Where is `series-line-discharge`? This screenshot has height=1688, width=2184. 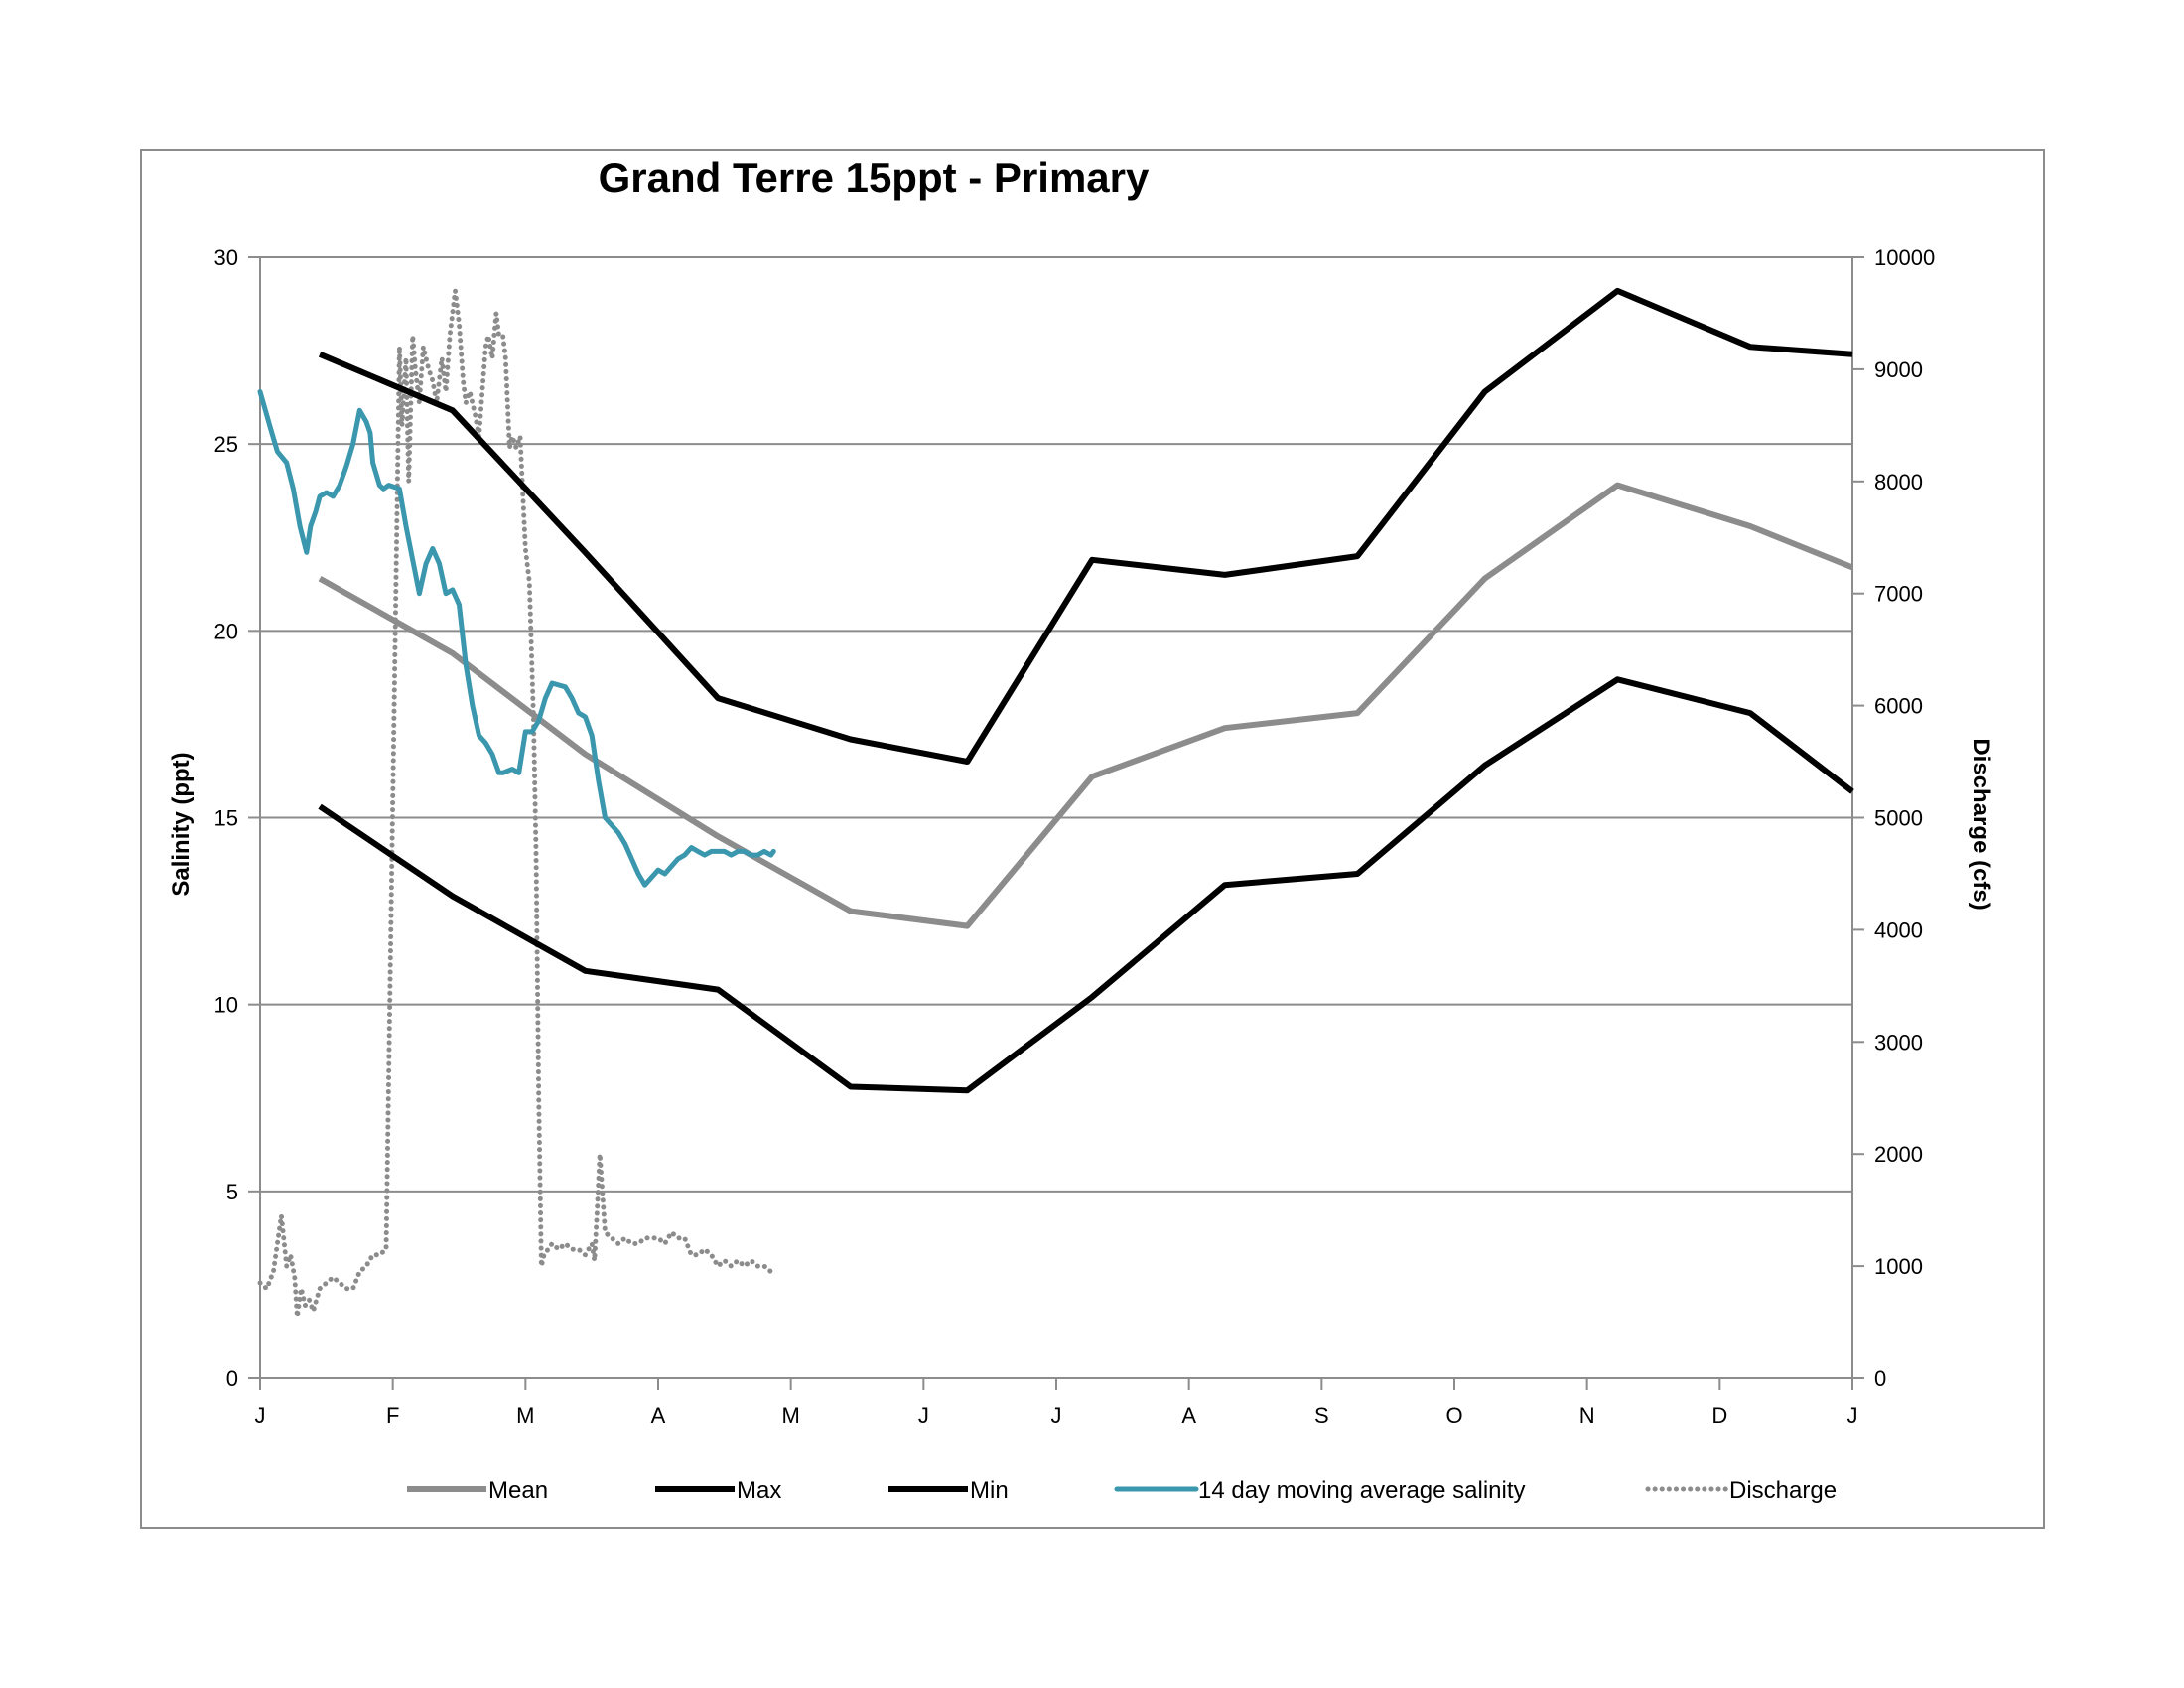 series-line-discharge is located at coordinates (515, 804).